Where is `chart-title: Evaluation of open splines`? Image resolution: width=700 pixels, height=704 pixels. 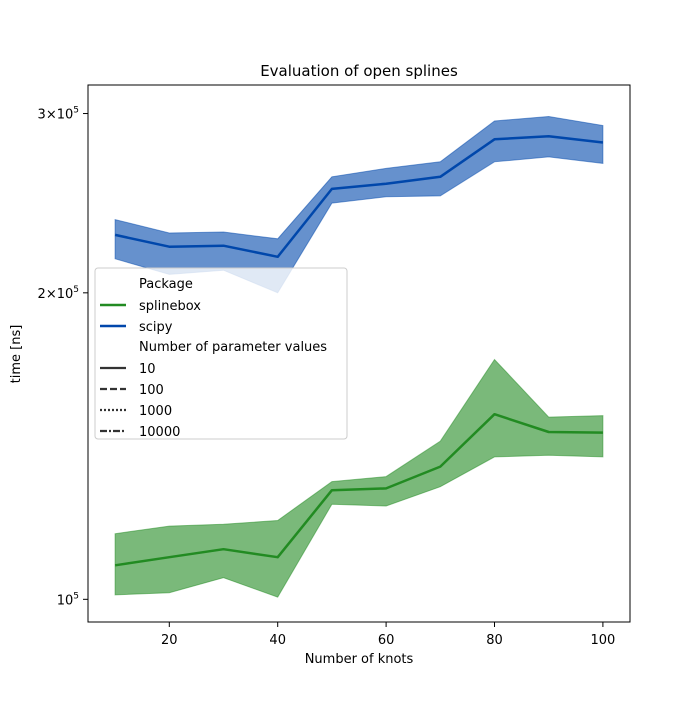 chart-title: Evaluation of open splines is located at coordinates (359, 71).